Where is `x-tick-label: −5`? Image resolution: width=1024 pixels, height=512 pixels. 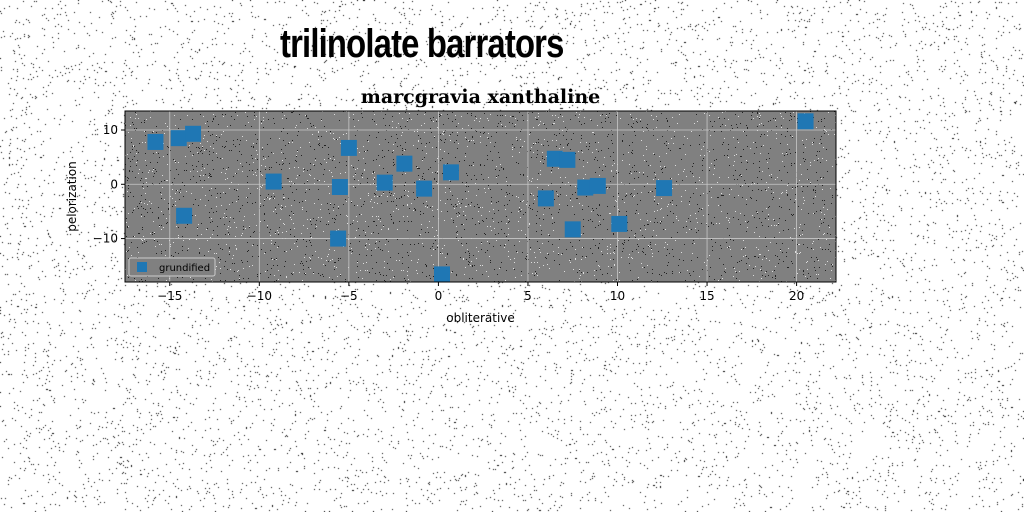
x-tick-label: −5 is located at coordinates (349, 296).